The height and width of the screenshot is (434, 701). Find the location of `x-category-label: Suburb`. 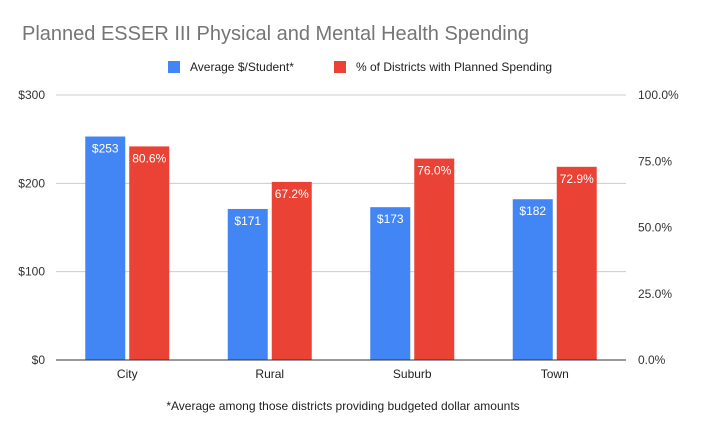

x-category-label: Suburb is located at coordinates (412, 374).